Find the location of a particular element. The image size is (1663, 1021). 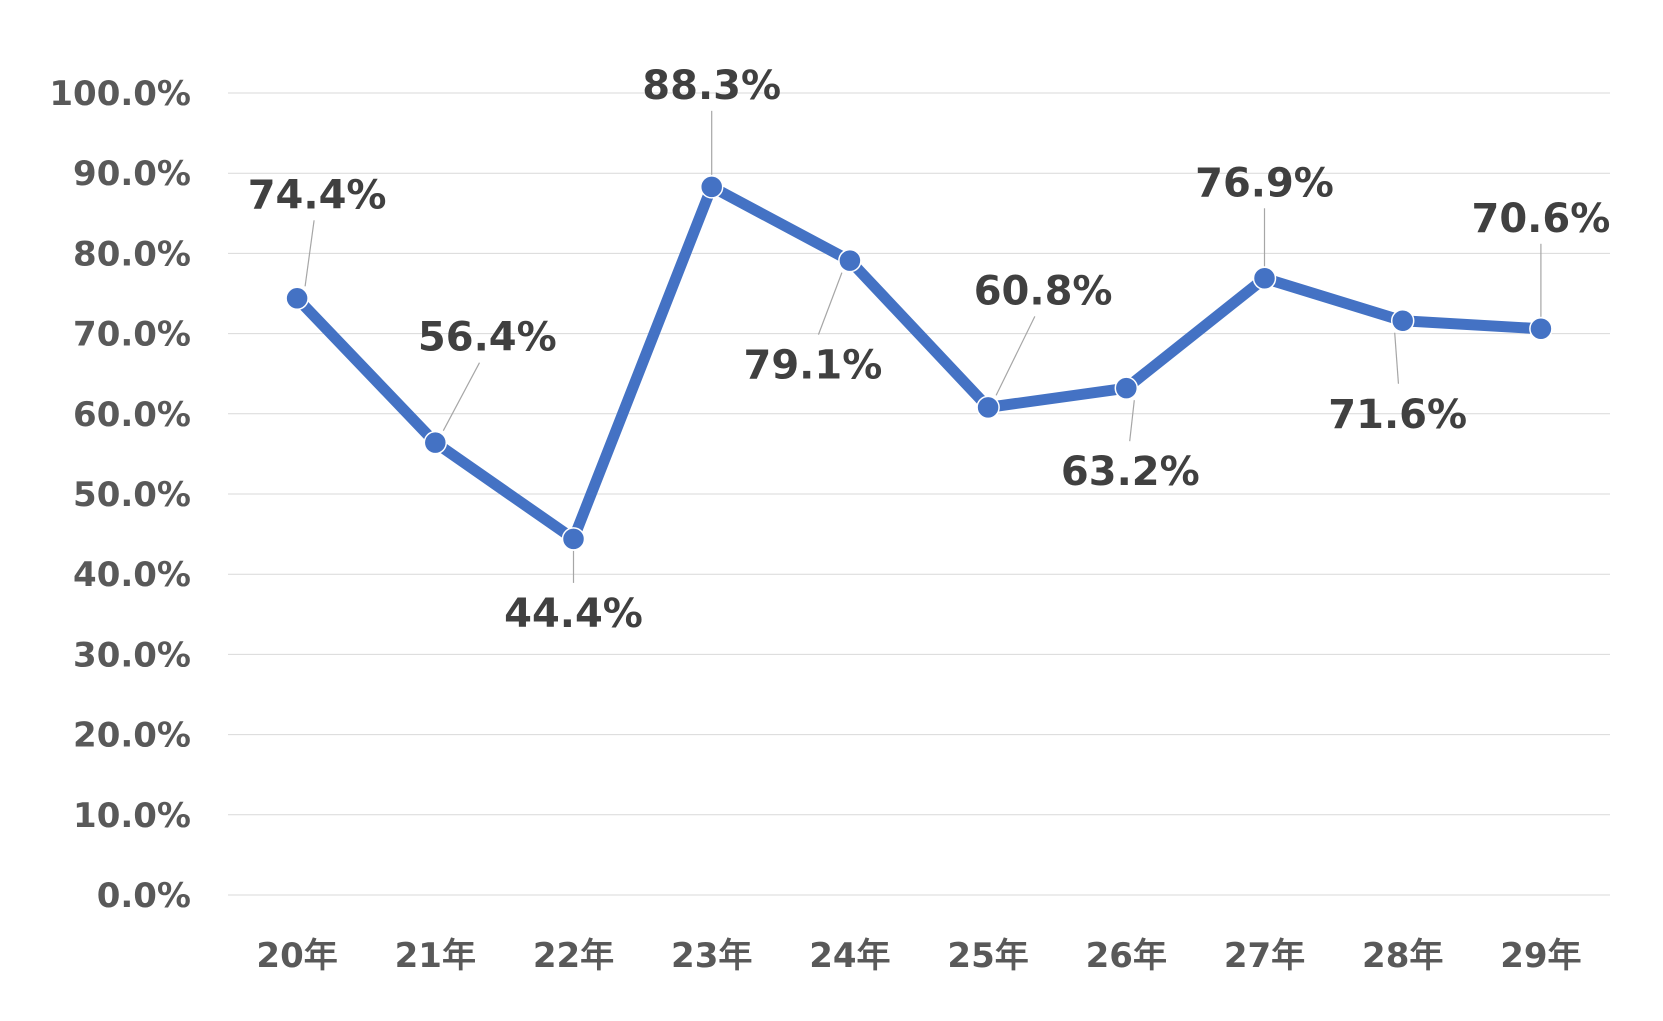

data-label: 56.4% is located at coordinates (487, 338).